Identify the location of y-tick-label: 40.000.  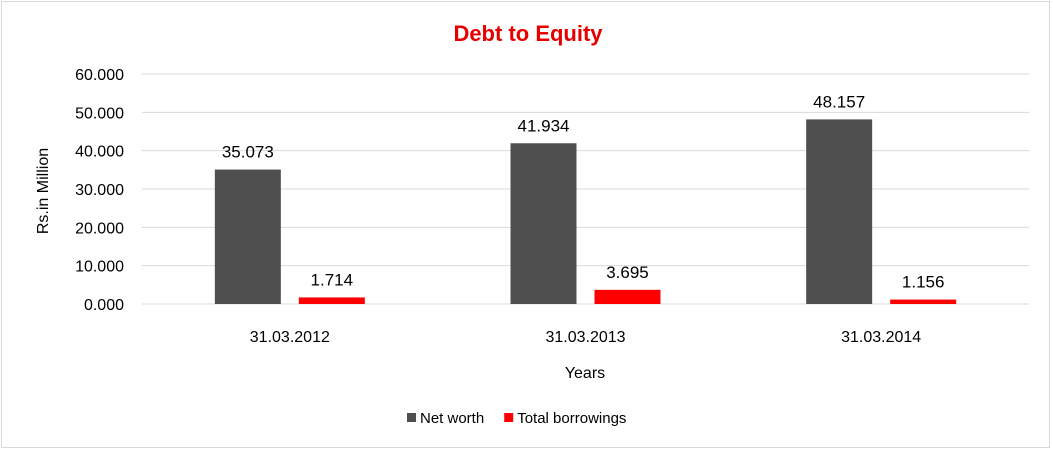
(99, 152).